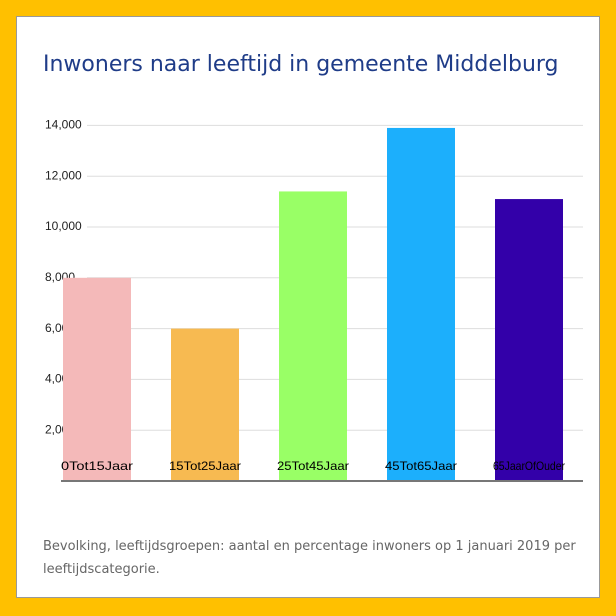 This screenshot has width=616, height=616. Describe the element at coordinates (529, 466) in the screenshot. I see `x-tick-label: 65JaarOfOuder` at that location.